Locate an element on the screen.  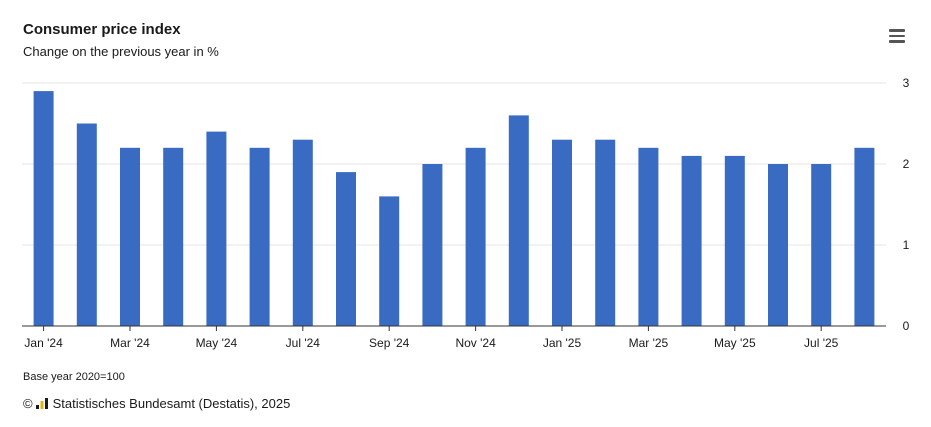
x-tick-label: Mar '24 is located at coordinates (130, 343).